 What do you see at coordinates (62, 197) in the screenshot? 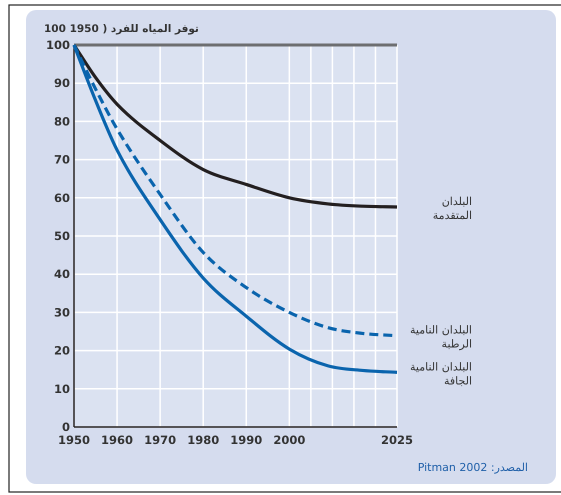
I see `y-tick-label: 60` at bounding box center [62, 197].